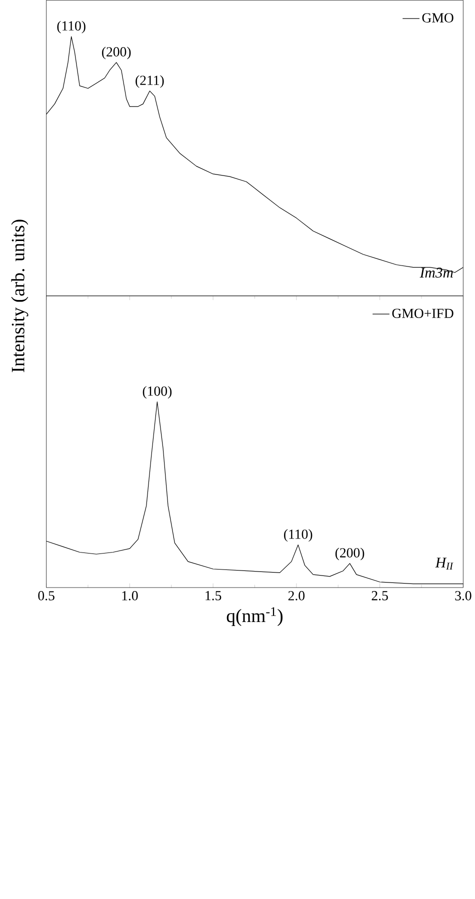 The height and width of the screenshot is (899, 475). I want to click on legend-label: GMO+IFD, so click(423, 313).